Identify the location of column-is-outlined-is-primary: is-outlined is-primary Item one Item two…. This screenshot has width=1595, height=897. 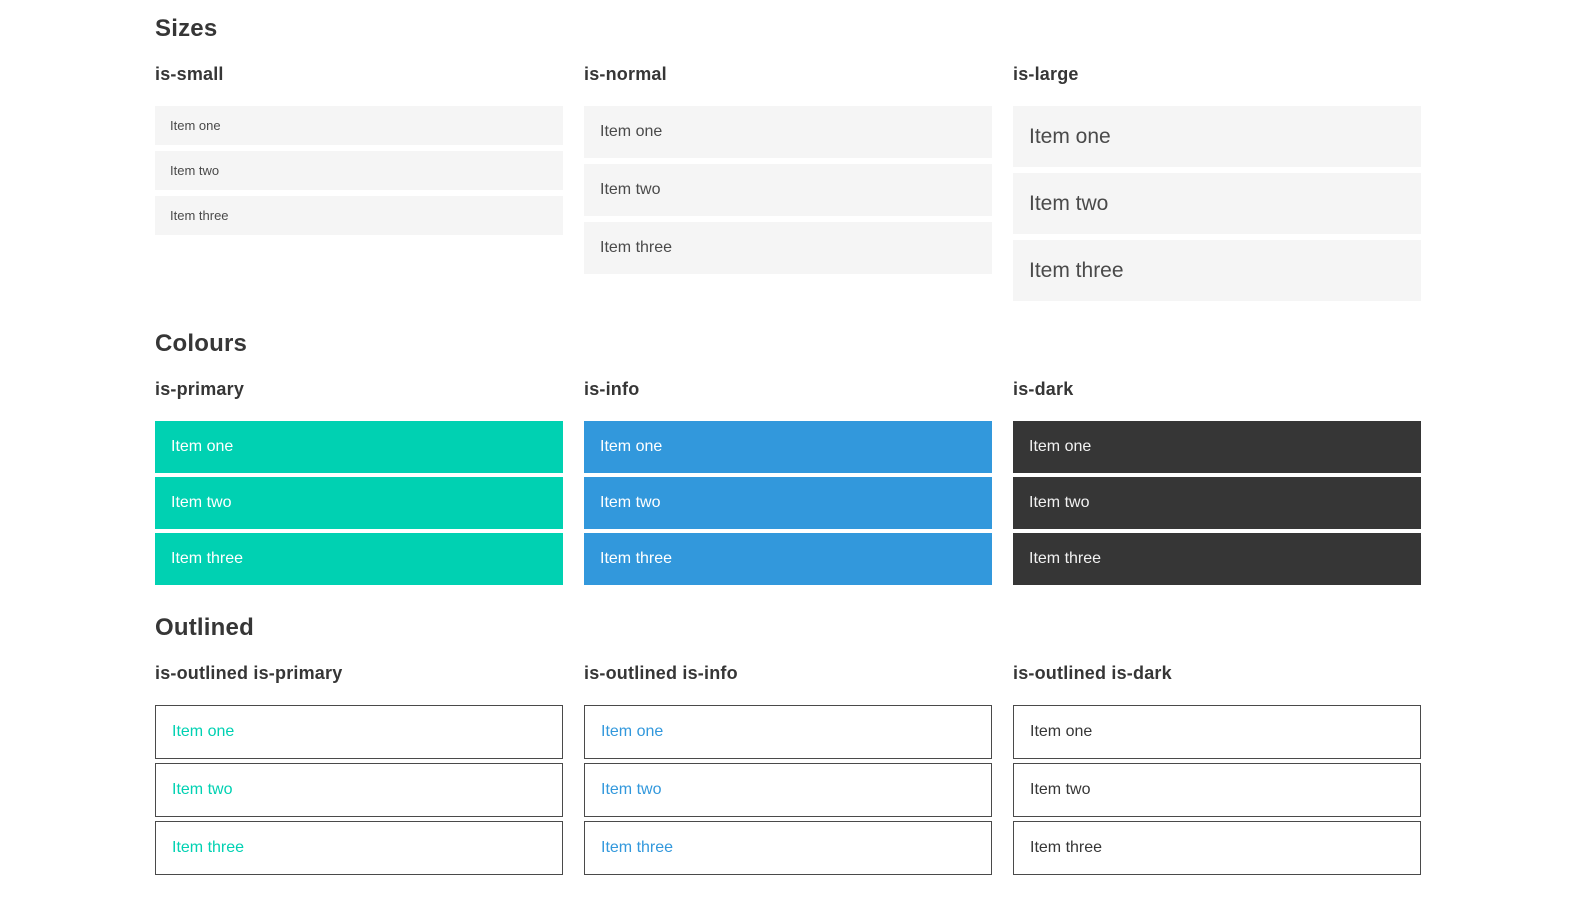
(359, 769).